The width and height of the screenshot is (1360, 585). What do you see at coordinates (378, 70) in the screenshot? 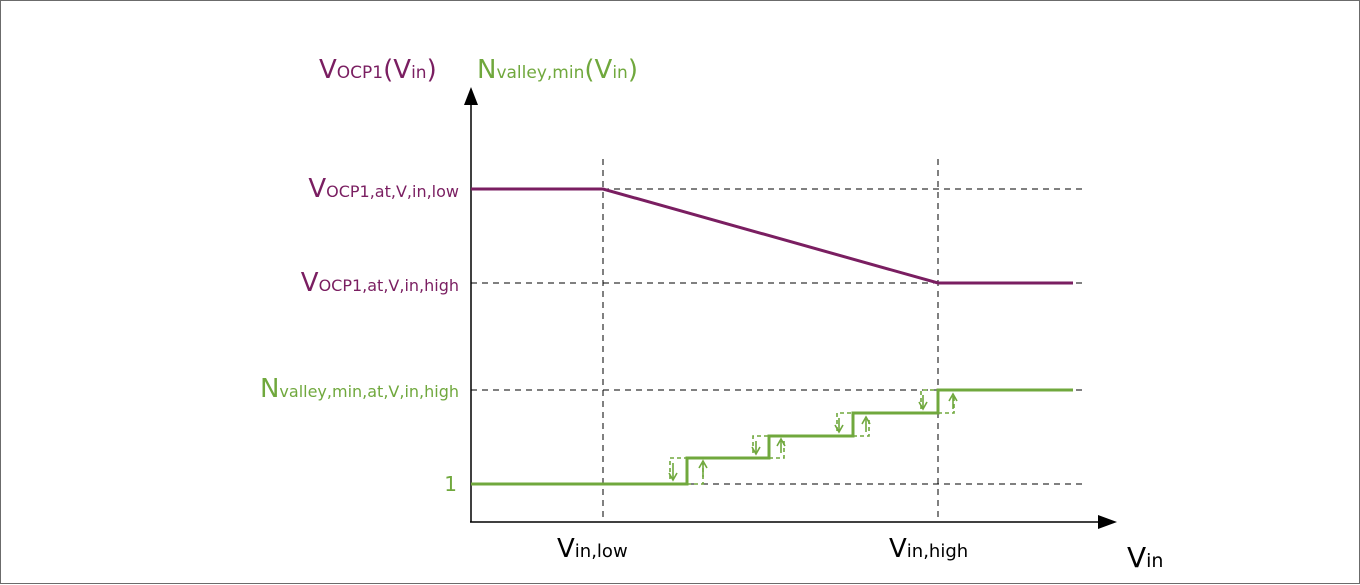
I see `y-title-vocp: VOCP1(Vin)` at bounding box center [378, 70].